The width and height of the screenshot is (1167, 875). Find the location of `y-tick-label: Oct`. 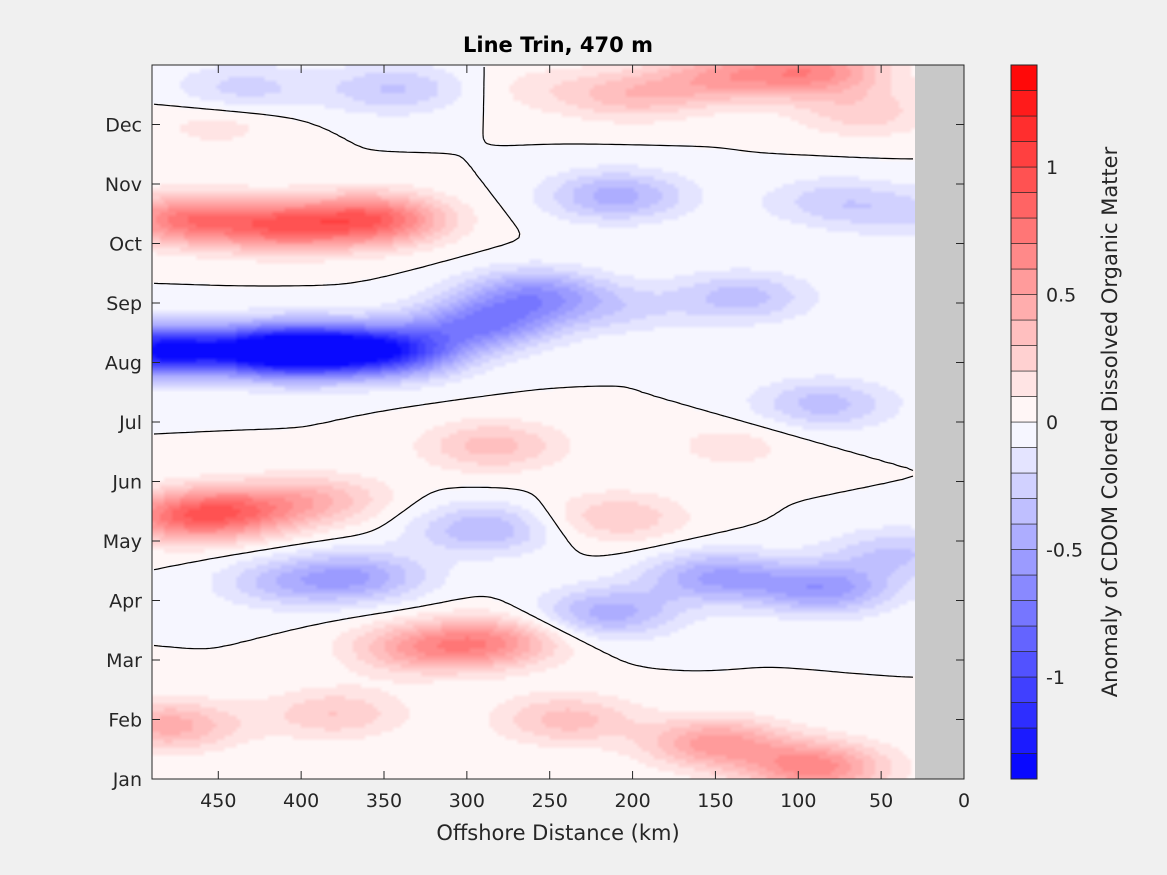

y-tick-label: Oct is located at coordinates (125, 245).